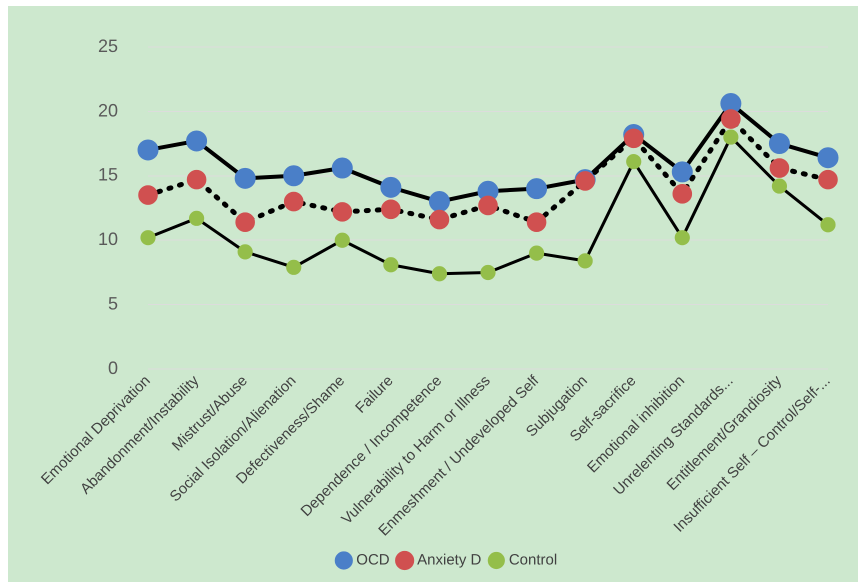  I want to click on y-tick-label: 0, so click(113, 368).